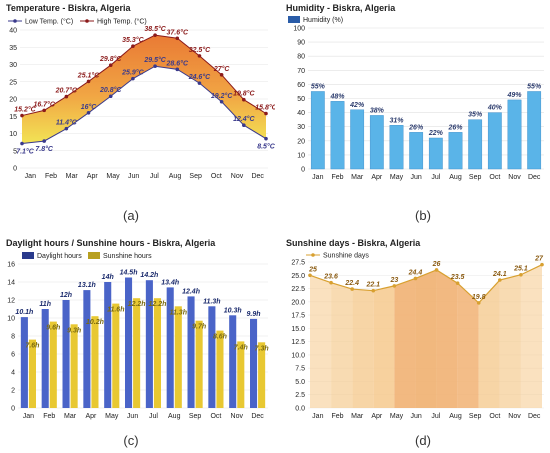 The width and height of the screenshot is (550, 453). Describe the element at coordinates (13, 373) in the screenshot. I see `y-tick-label: 4` at that location.